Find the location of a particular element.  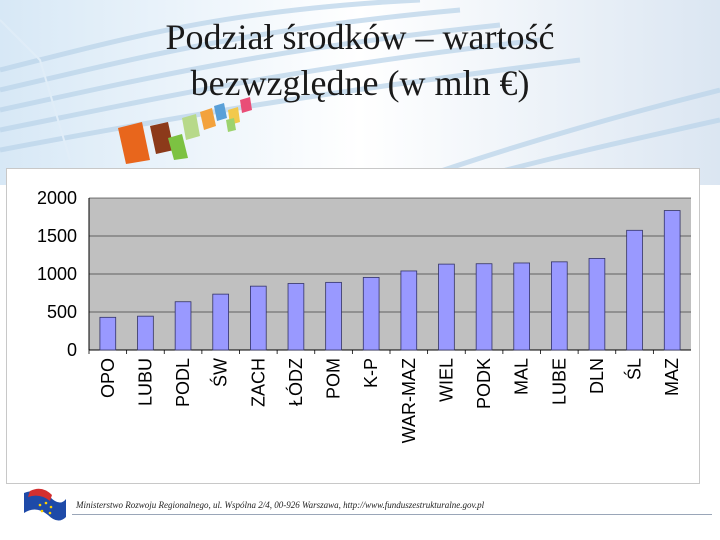

x-tick-label: ZACH is located at coordinates (258, 382).